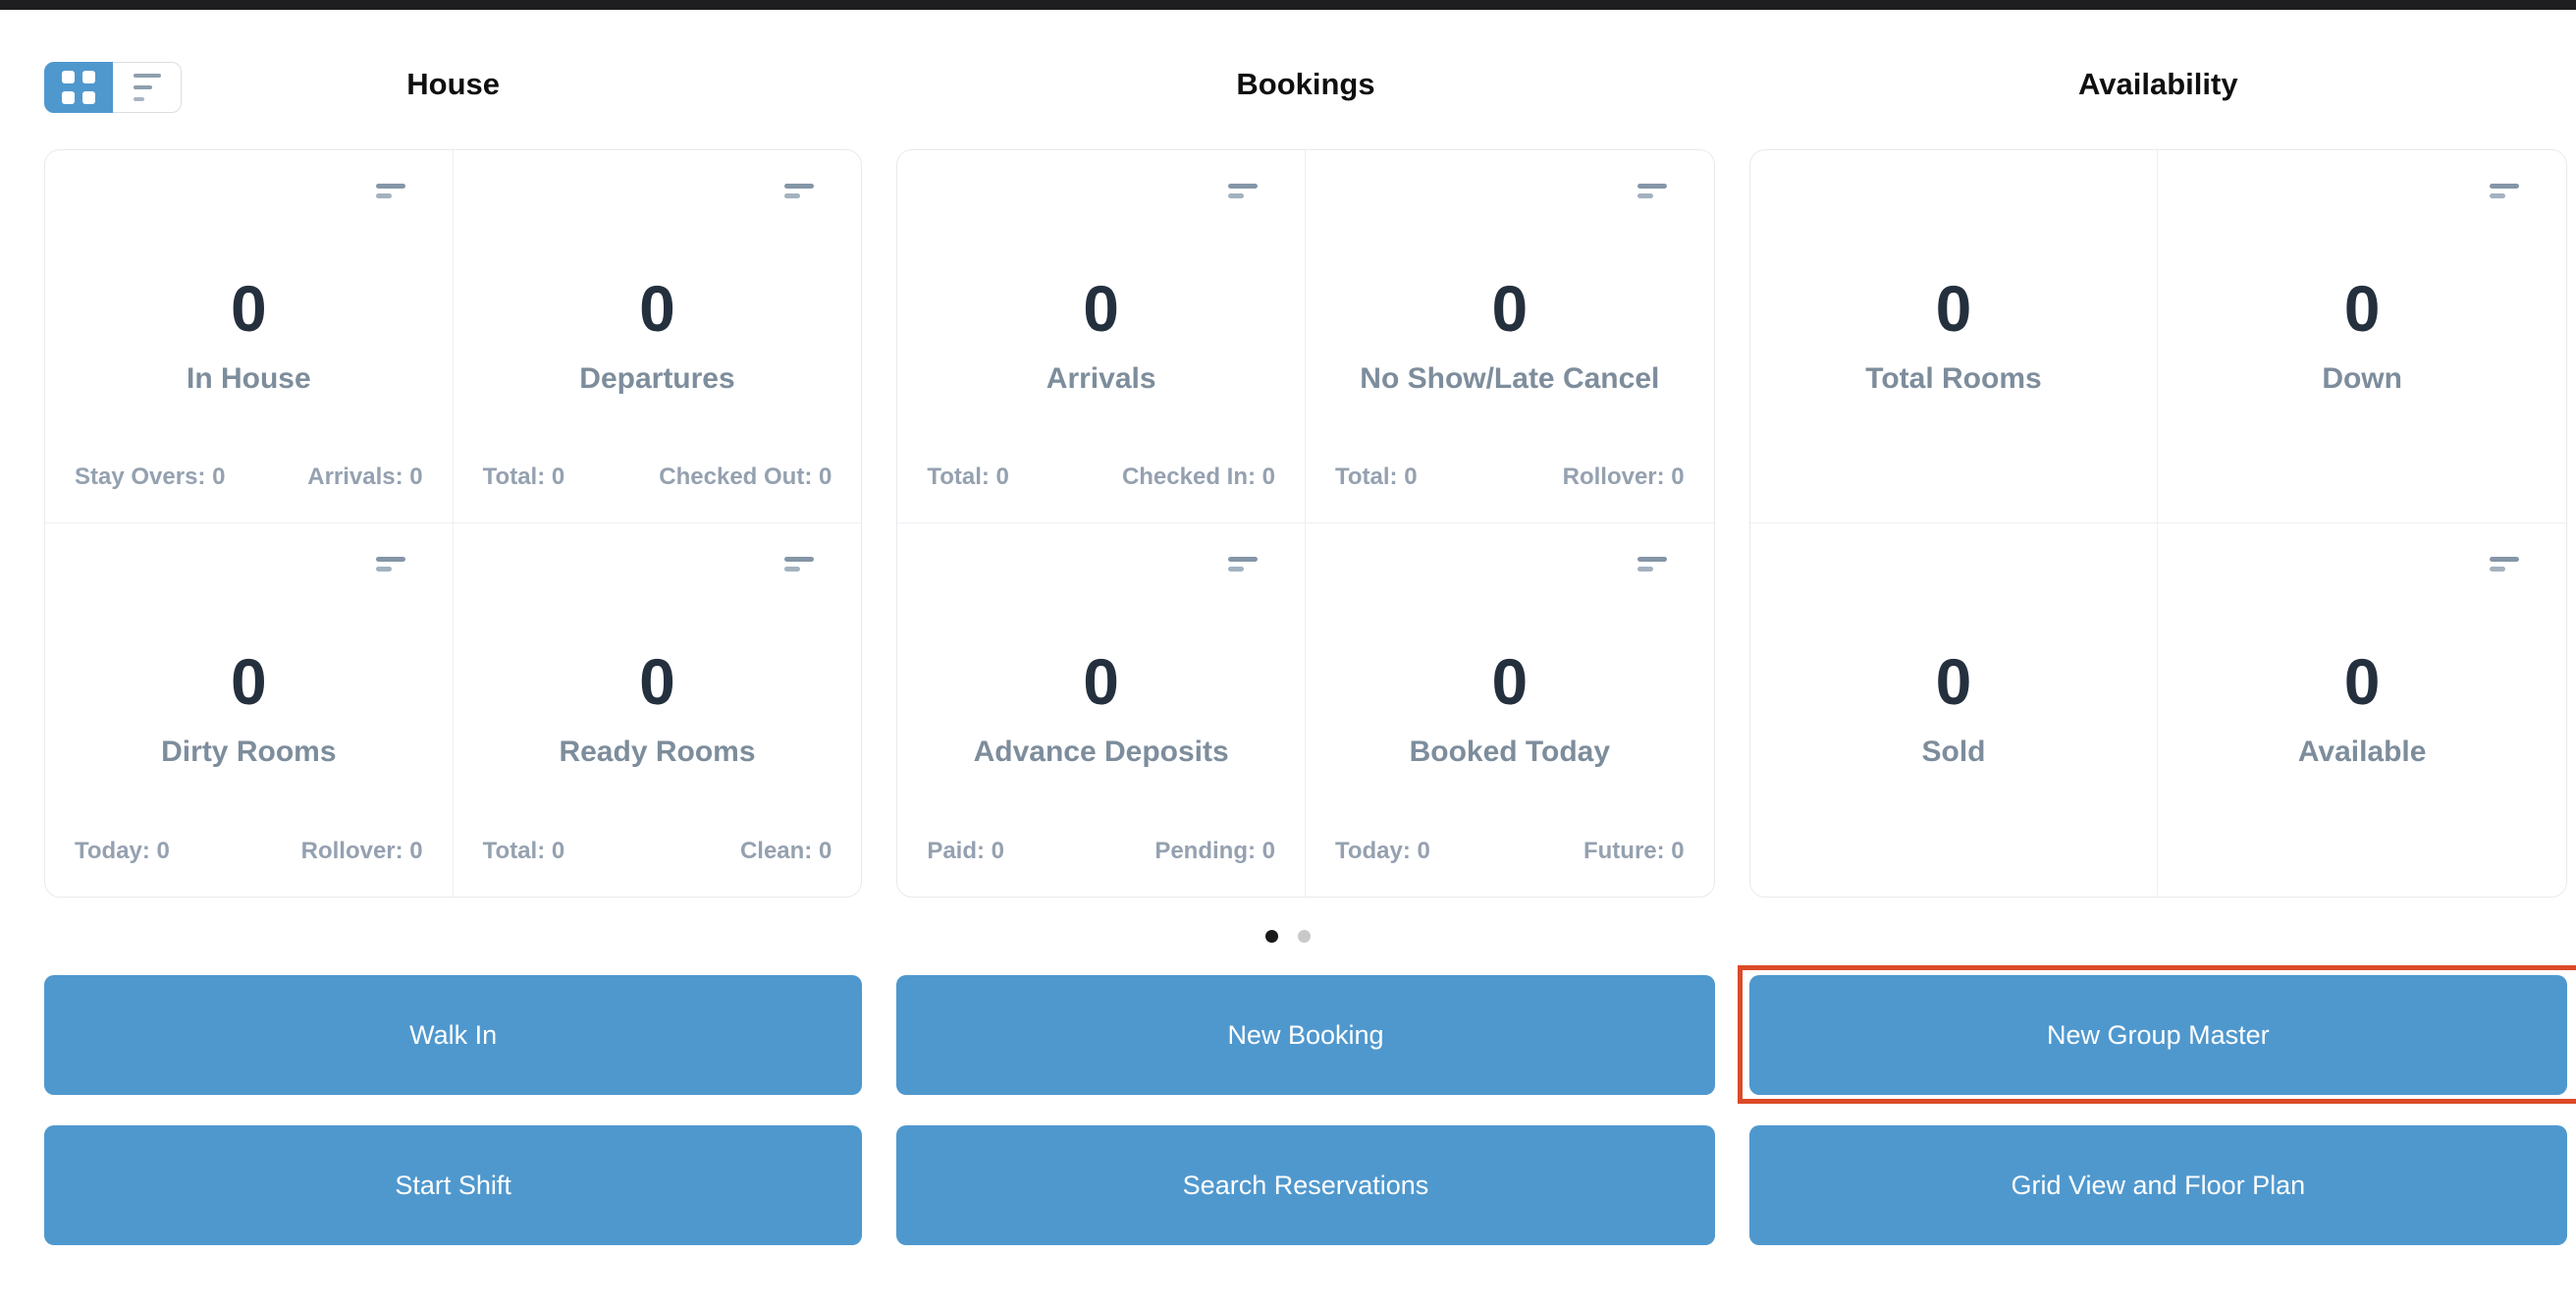 The height and width of the screenshot is (1308, 2576). Describe the element at coordinates (1305, 1035) in the screenshot. I see `new-booking-button: New Booking` at that location.